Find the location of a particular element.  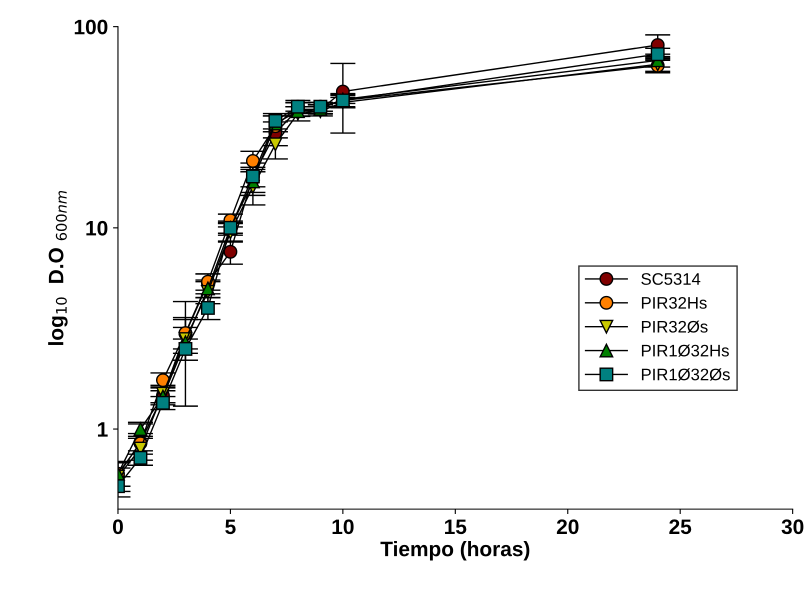

legend-label: PIR32Hs is located at coordinates (674, 302).